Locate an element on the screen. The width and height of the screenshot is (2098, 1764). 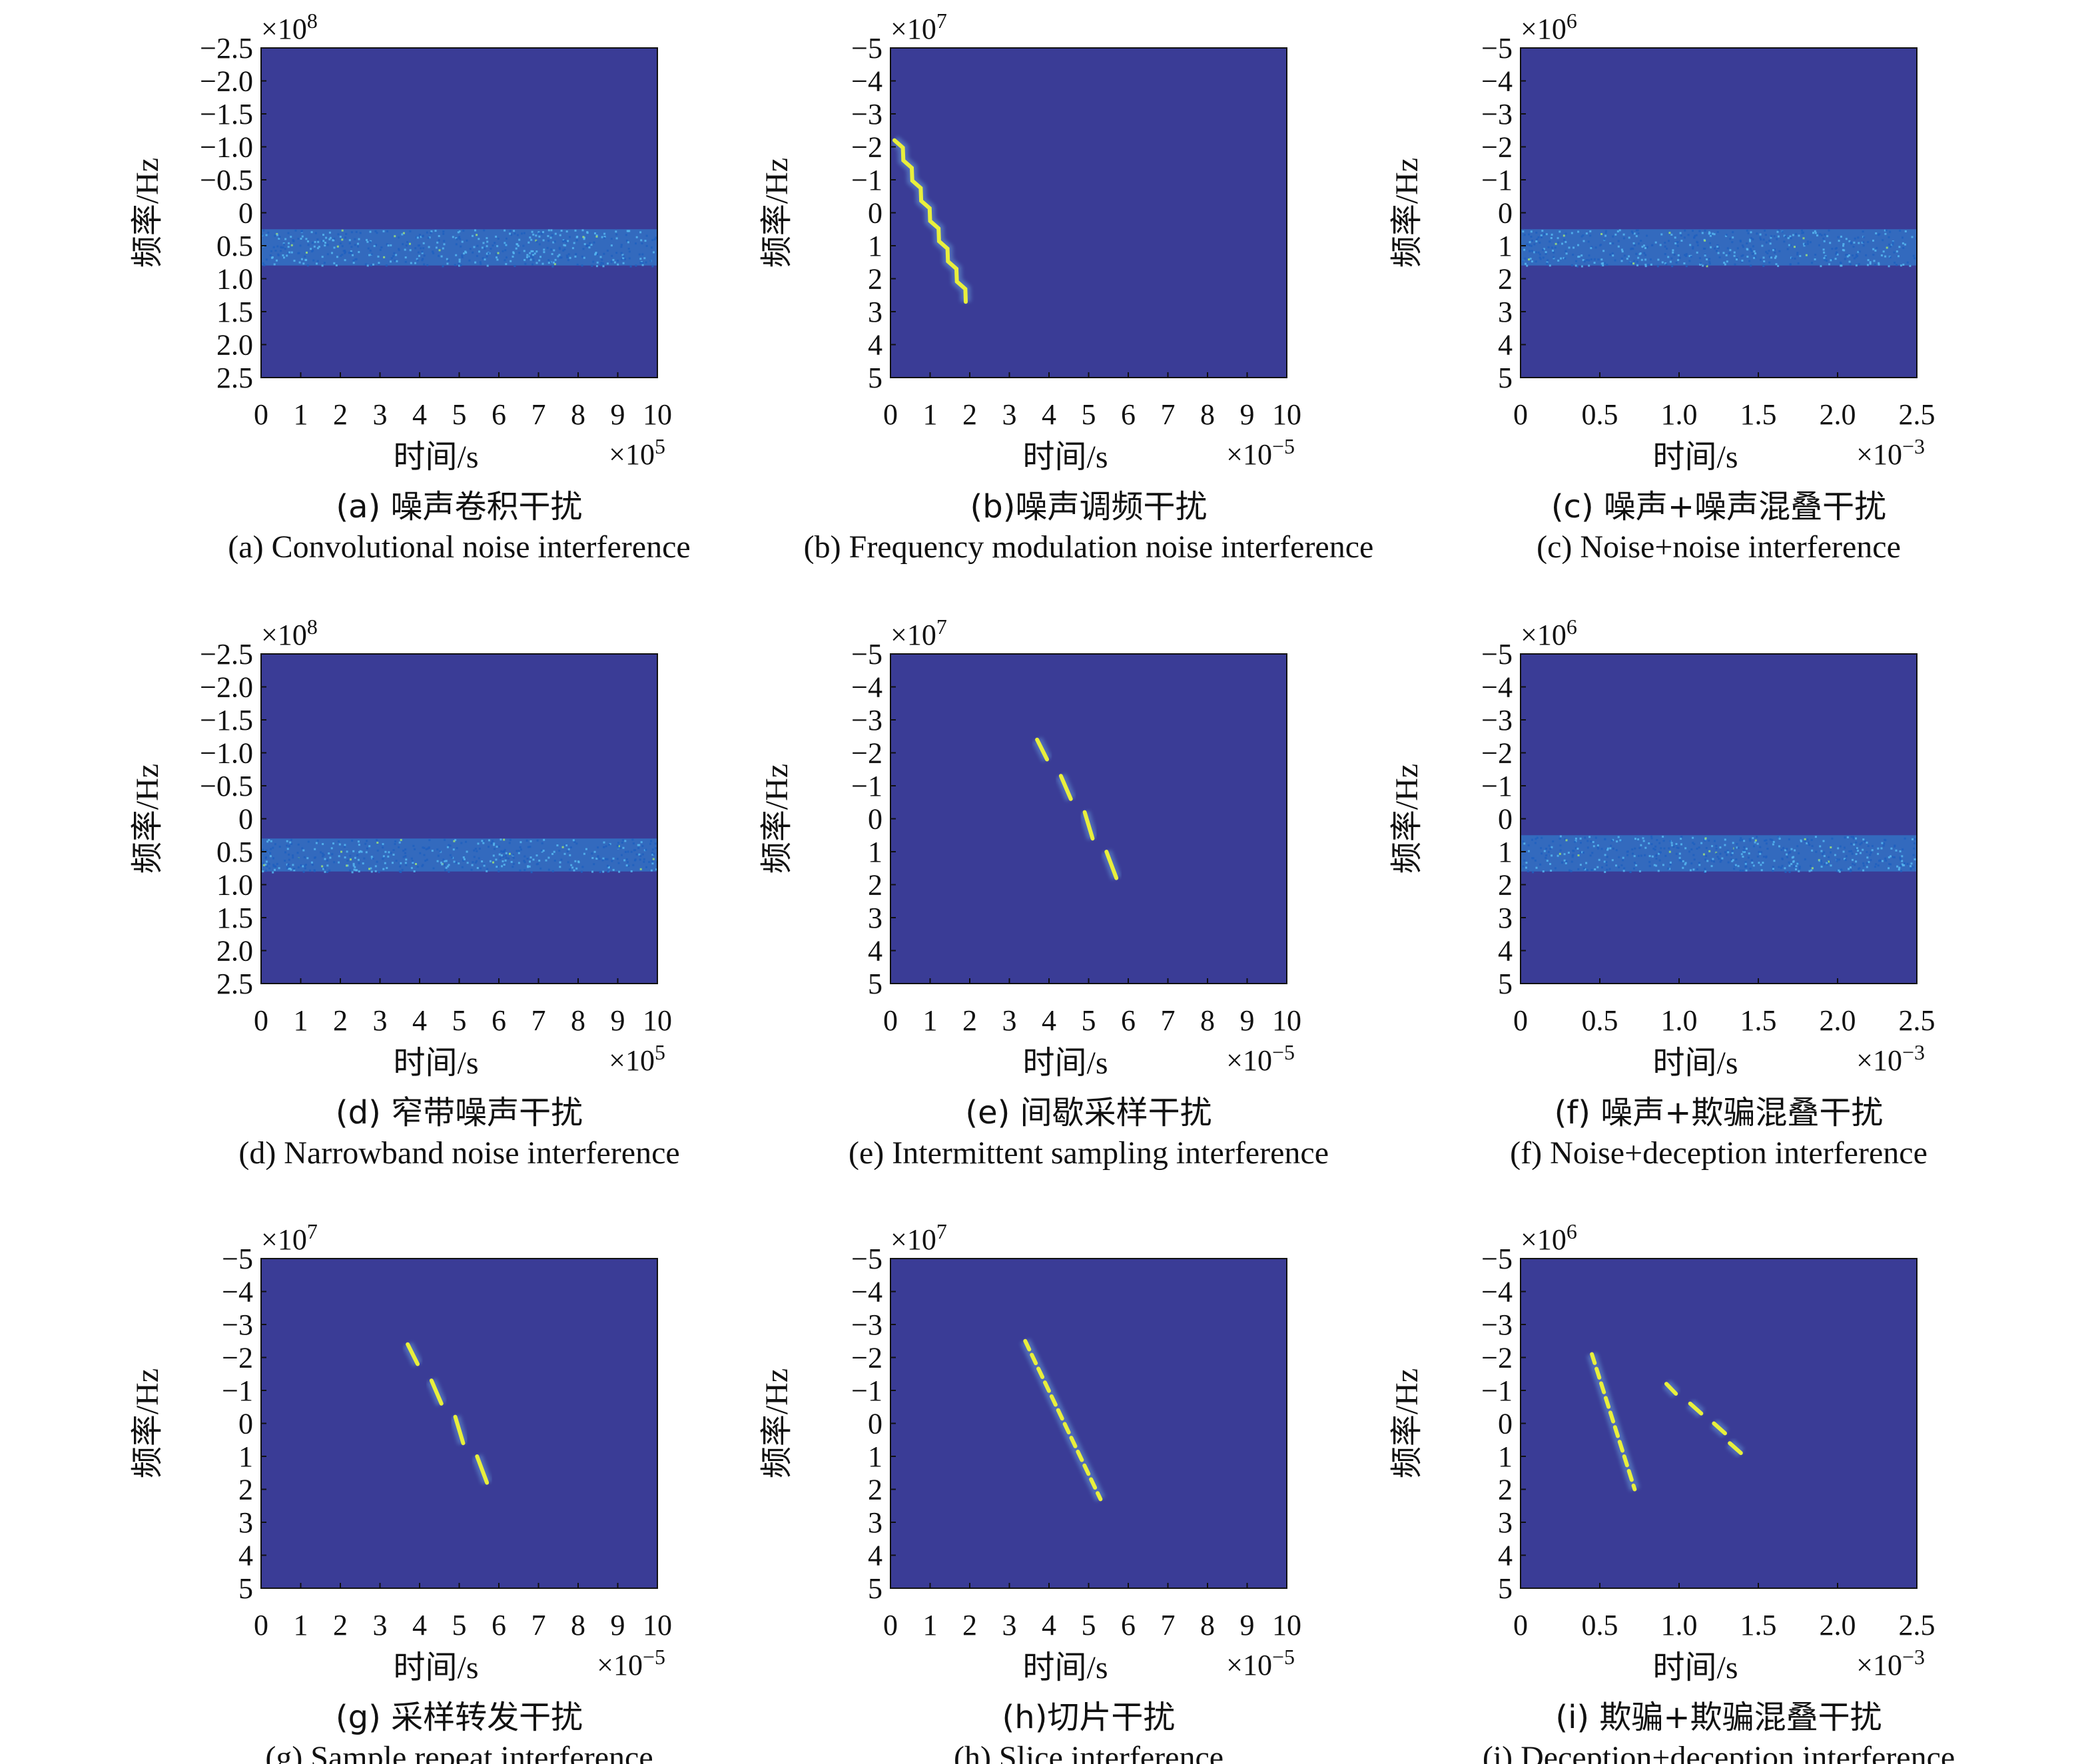
x-multiplier: ×10⁵ is located at coordinates (637, 1058).